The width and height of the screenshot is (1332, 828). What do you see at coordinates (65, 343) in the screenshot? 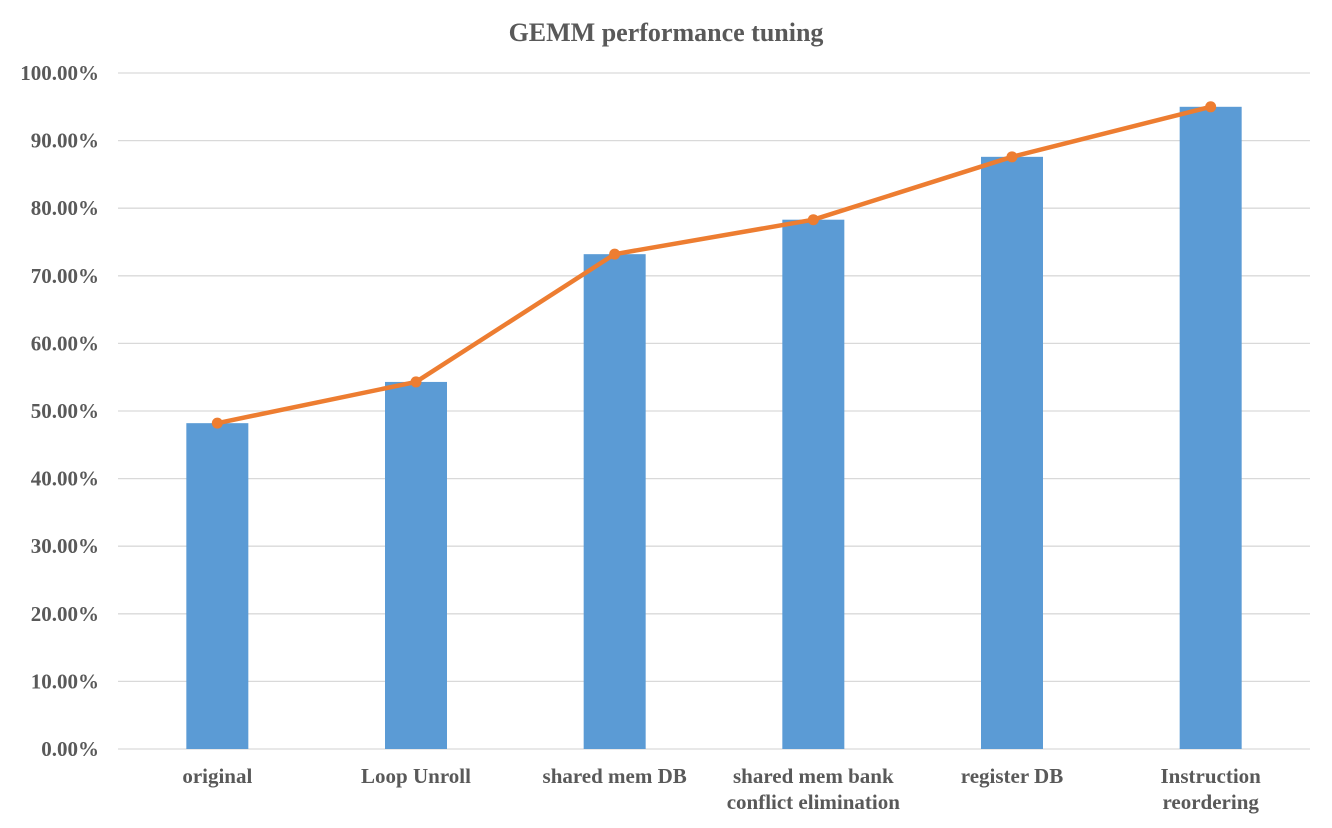
I see `y-tick-label: 60.00%` at bounding box center [65, 343].